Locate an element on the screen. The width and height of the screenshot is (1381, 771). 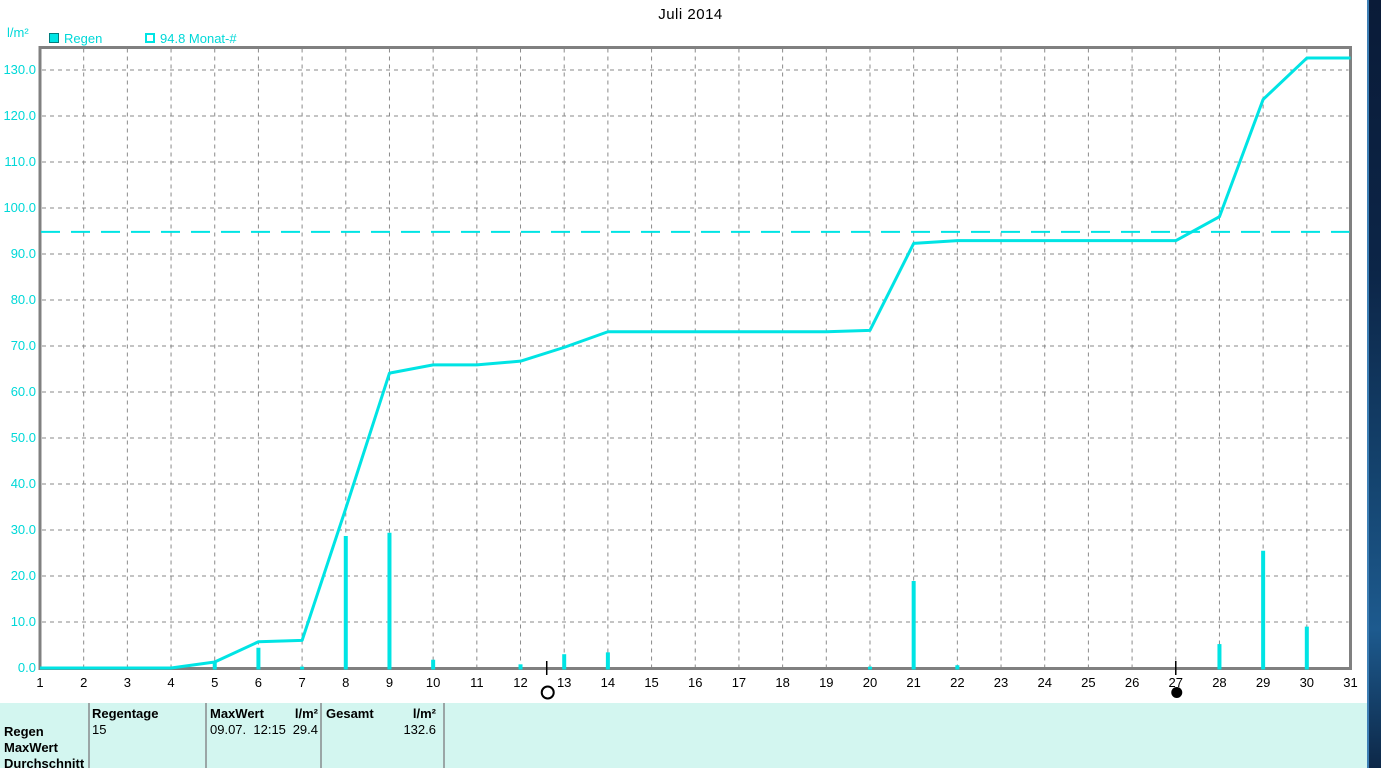
value-regentage: 15 is located at coordinates (99, 729).